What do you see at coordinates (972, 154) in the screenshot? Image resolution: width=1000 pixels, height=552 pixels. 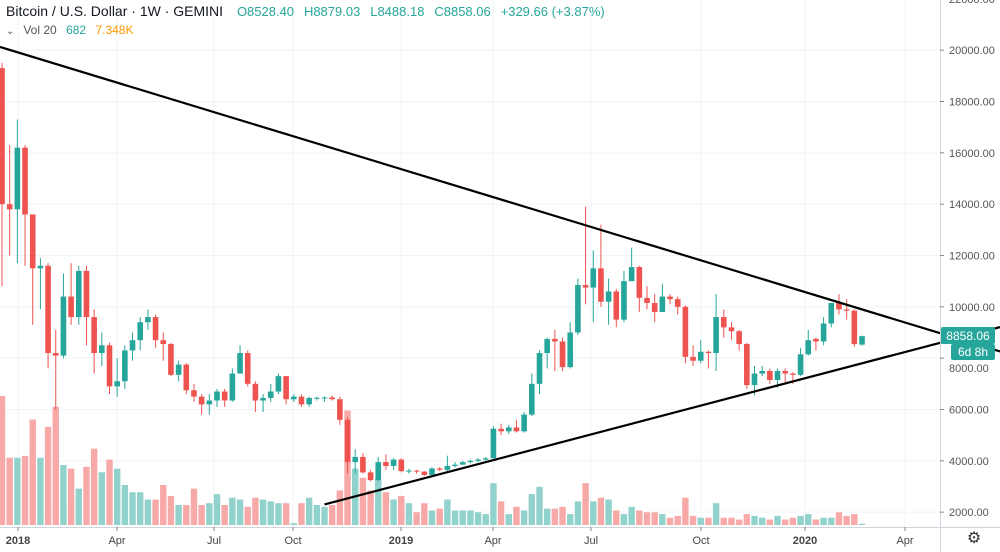 I see `price-tick-label: 16000.00` at bounding box center [972, 154].